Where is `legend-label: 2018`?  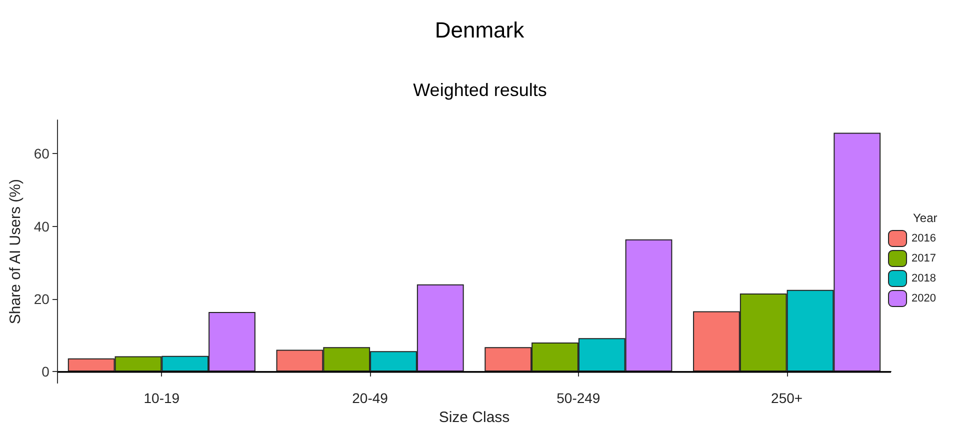 legend-label: 2018 is located at coordinates (924, 278).